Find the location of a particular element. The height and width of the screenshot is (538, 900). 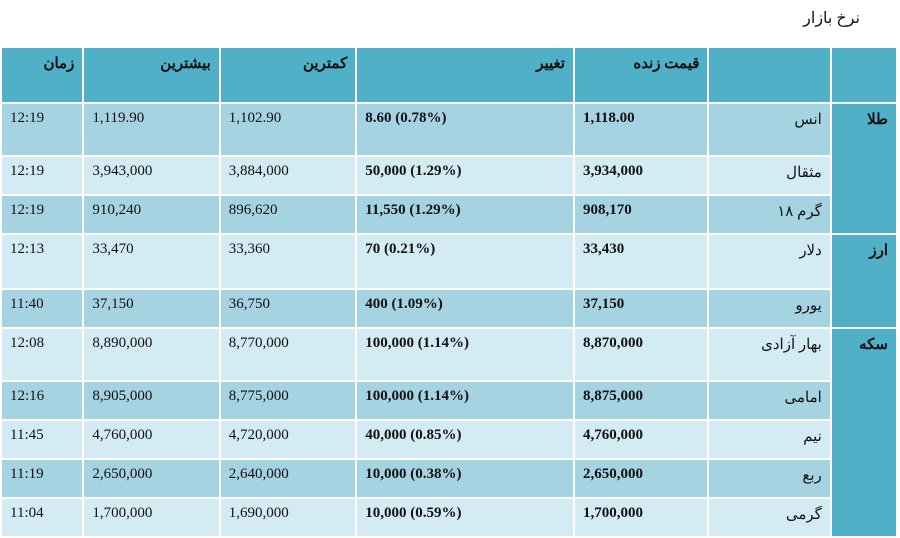

live-price: 1,118.00 is located at coordinates (641, 129).